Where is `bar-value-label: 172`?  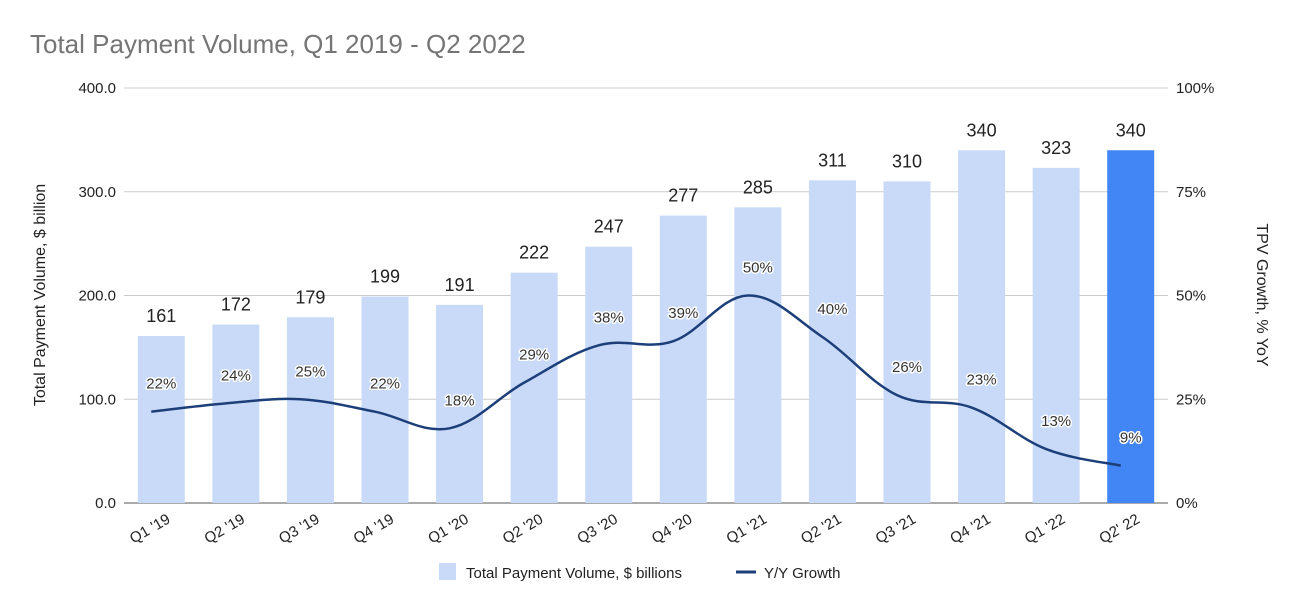
bar-value-label: 172 is located at coordinates (236, 305).